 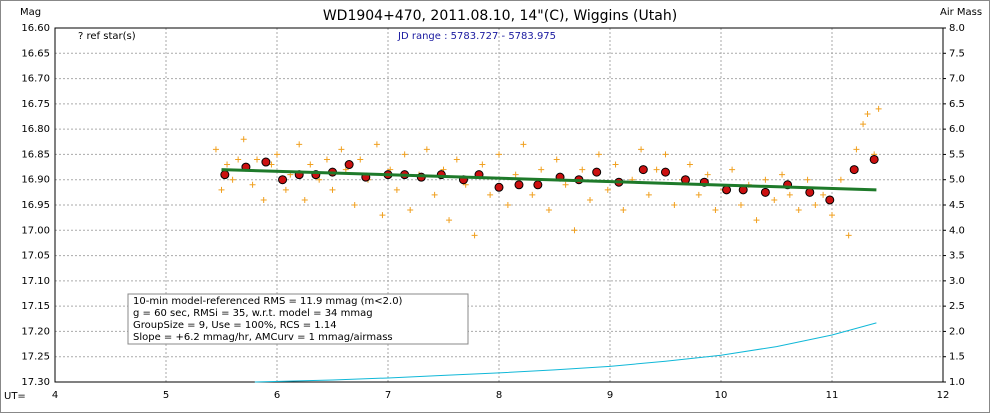 I want to click on annotation: JD range : 5783.727 - 5783.975, so click(x=476, y=36).